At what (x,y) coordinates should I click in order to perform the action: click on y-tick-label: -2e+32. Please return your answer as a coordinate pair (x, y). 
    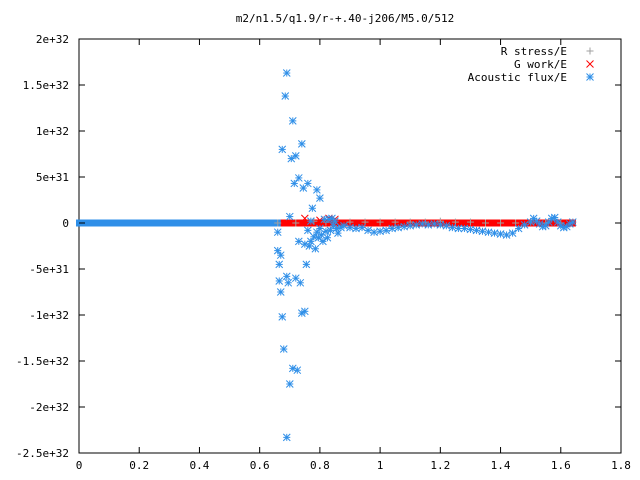
    Looking at the image, I should click on (49, 407).